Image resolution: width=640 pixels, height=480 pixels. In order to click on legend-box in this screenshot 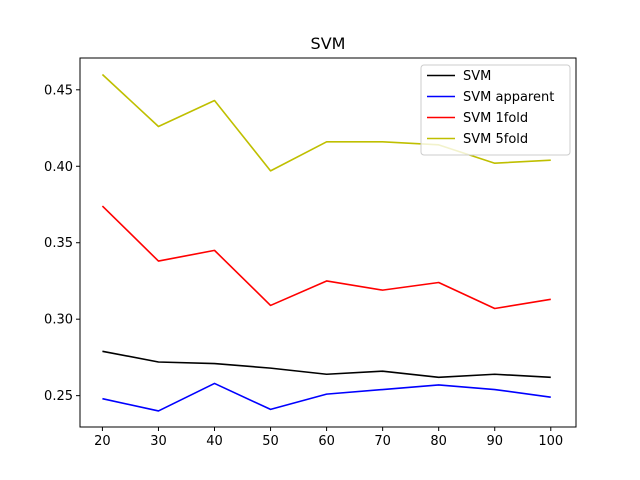, I will do `click(495, 110)`.